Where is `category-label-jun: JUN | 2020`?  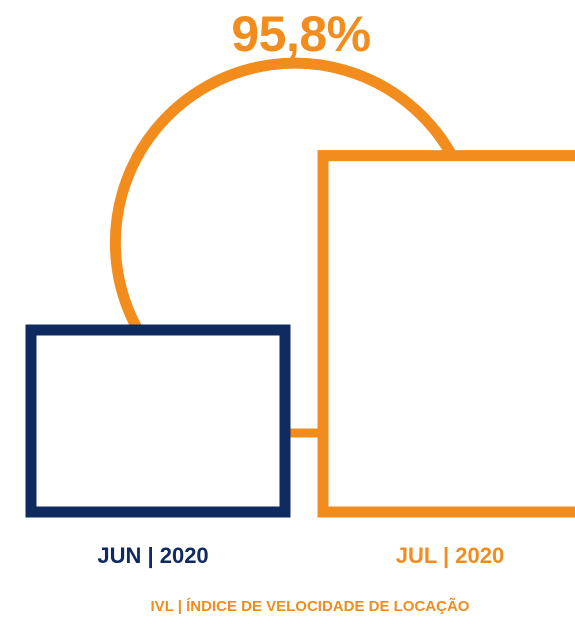
category-label-jun: JUN | 2020 is located at coordinates (152, 555).